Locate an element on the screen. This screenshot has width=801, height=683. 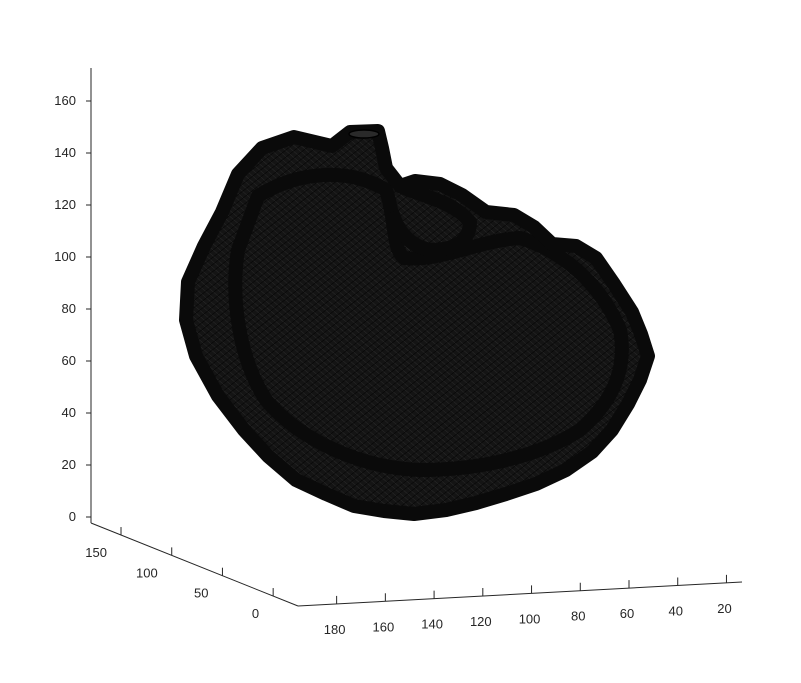
z-tick-label: 0 is located at coordinates (72, 516).